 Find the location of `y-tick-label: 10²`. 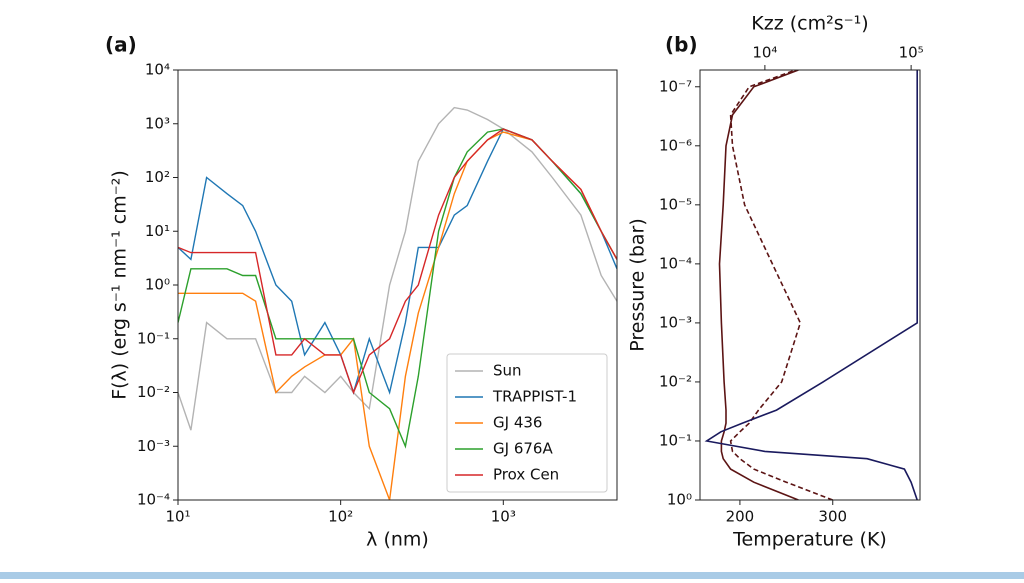

y-tick-label: 10² is located at coordinates (157, 177).